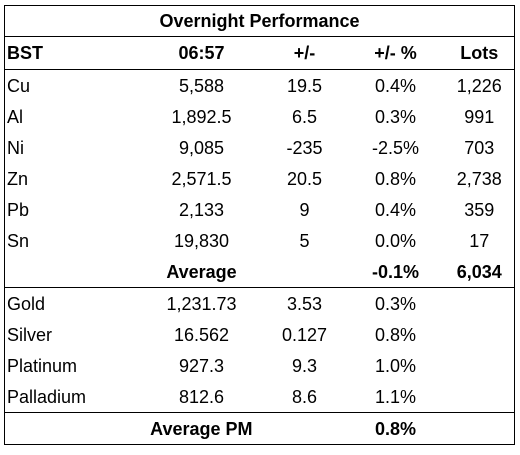 This screenshot has height=455, width=520. I want to click on average-row: Average -0.1% 6,034, so click(259, 272).